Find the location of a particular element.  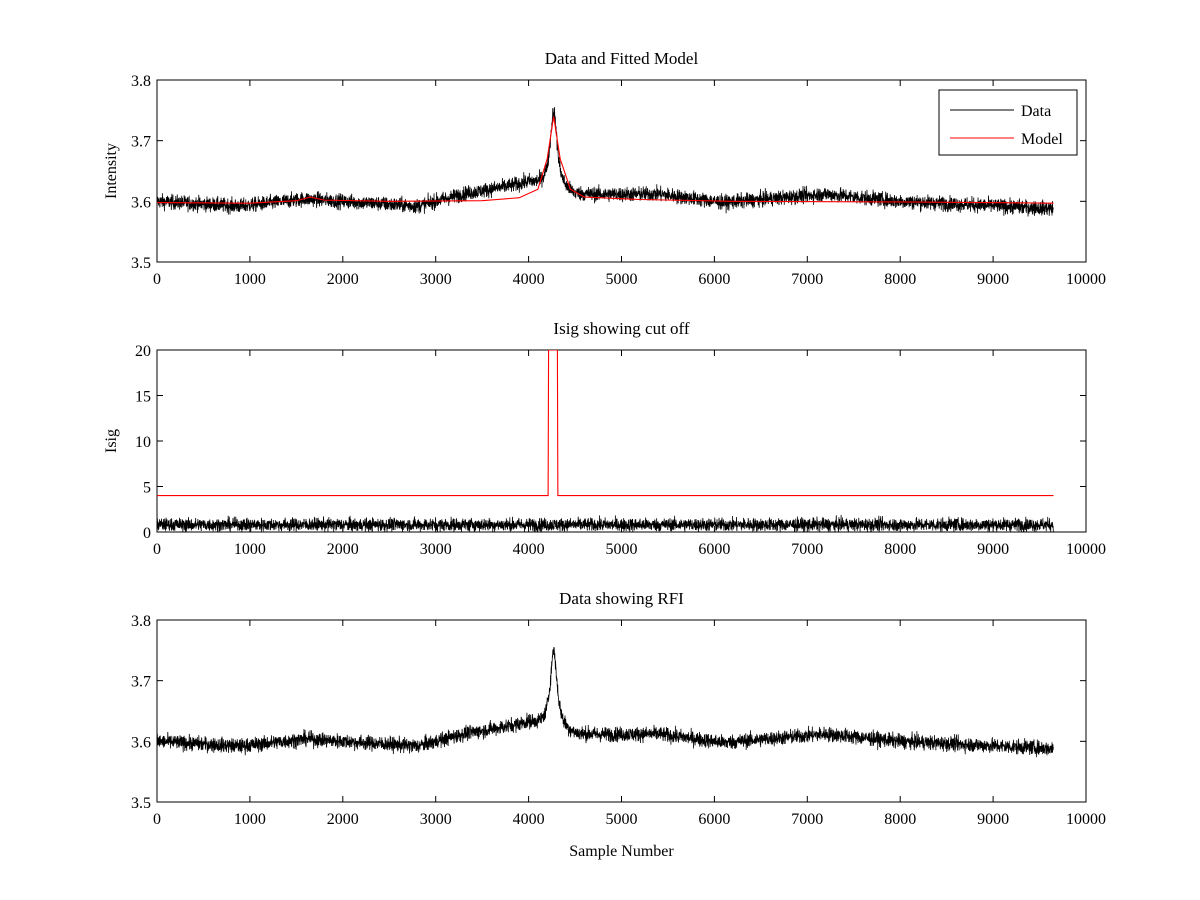

y-tick-label: 5 is located at coordinates (147, 488).